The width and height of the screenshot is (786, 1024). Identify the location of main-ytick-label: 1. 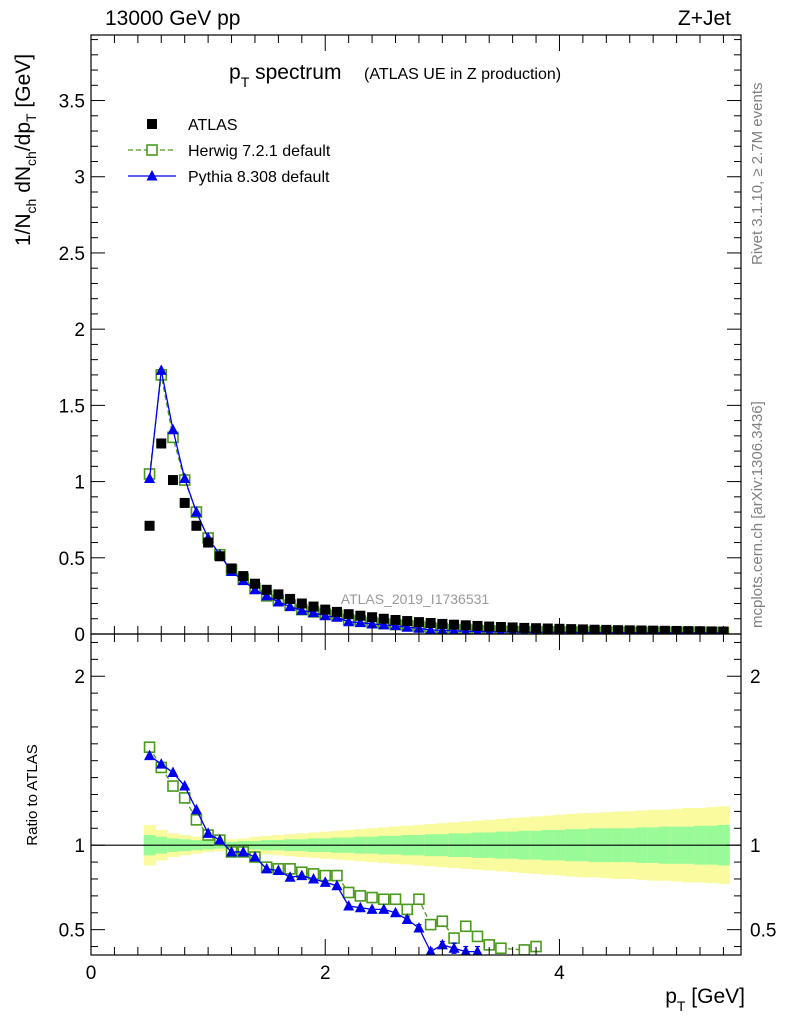
(79, 483).